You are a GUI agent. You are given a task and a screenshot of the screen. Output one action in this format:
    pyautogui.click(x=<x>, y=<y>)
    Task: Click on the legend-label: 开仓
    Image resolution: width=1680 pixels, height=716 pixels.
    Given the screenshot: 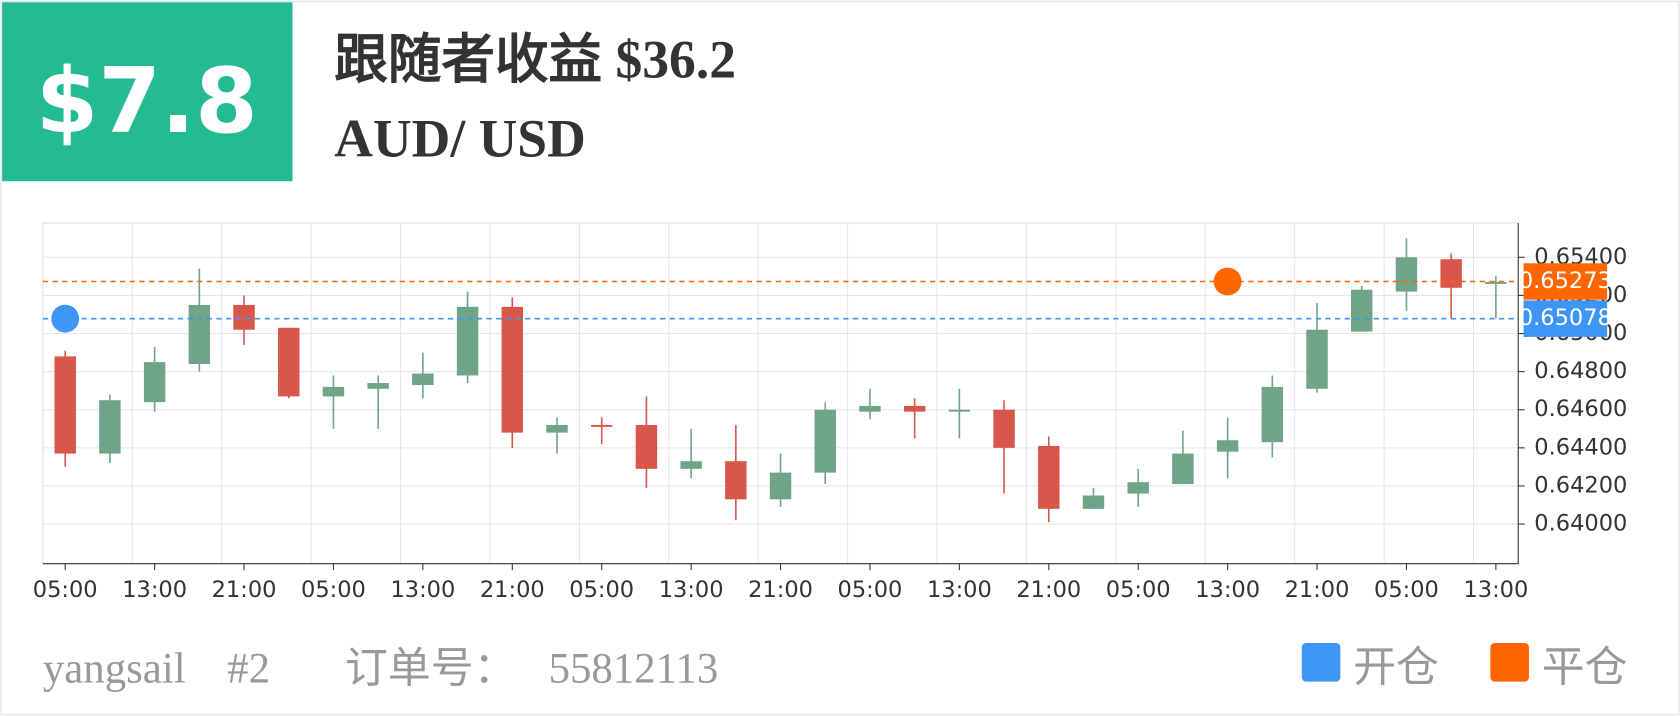 What is the action you would take?
    pyautogui.click(x=1396, y=668)
    